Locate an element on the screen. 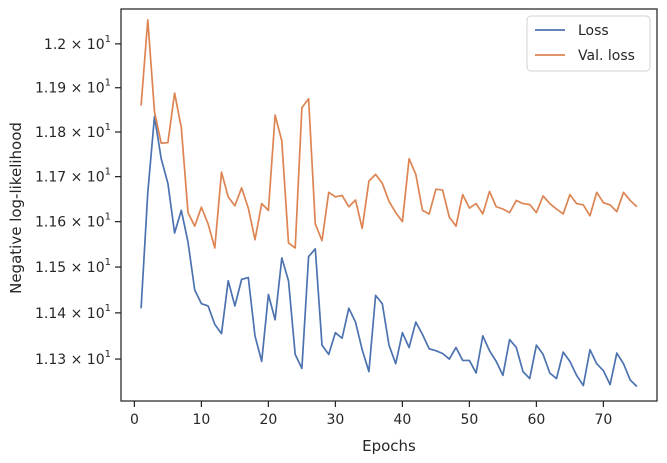 The width and height of the screenshot is (667, 463). x-tick-label: 60 is located at coordinates (536, 420).